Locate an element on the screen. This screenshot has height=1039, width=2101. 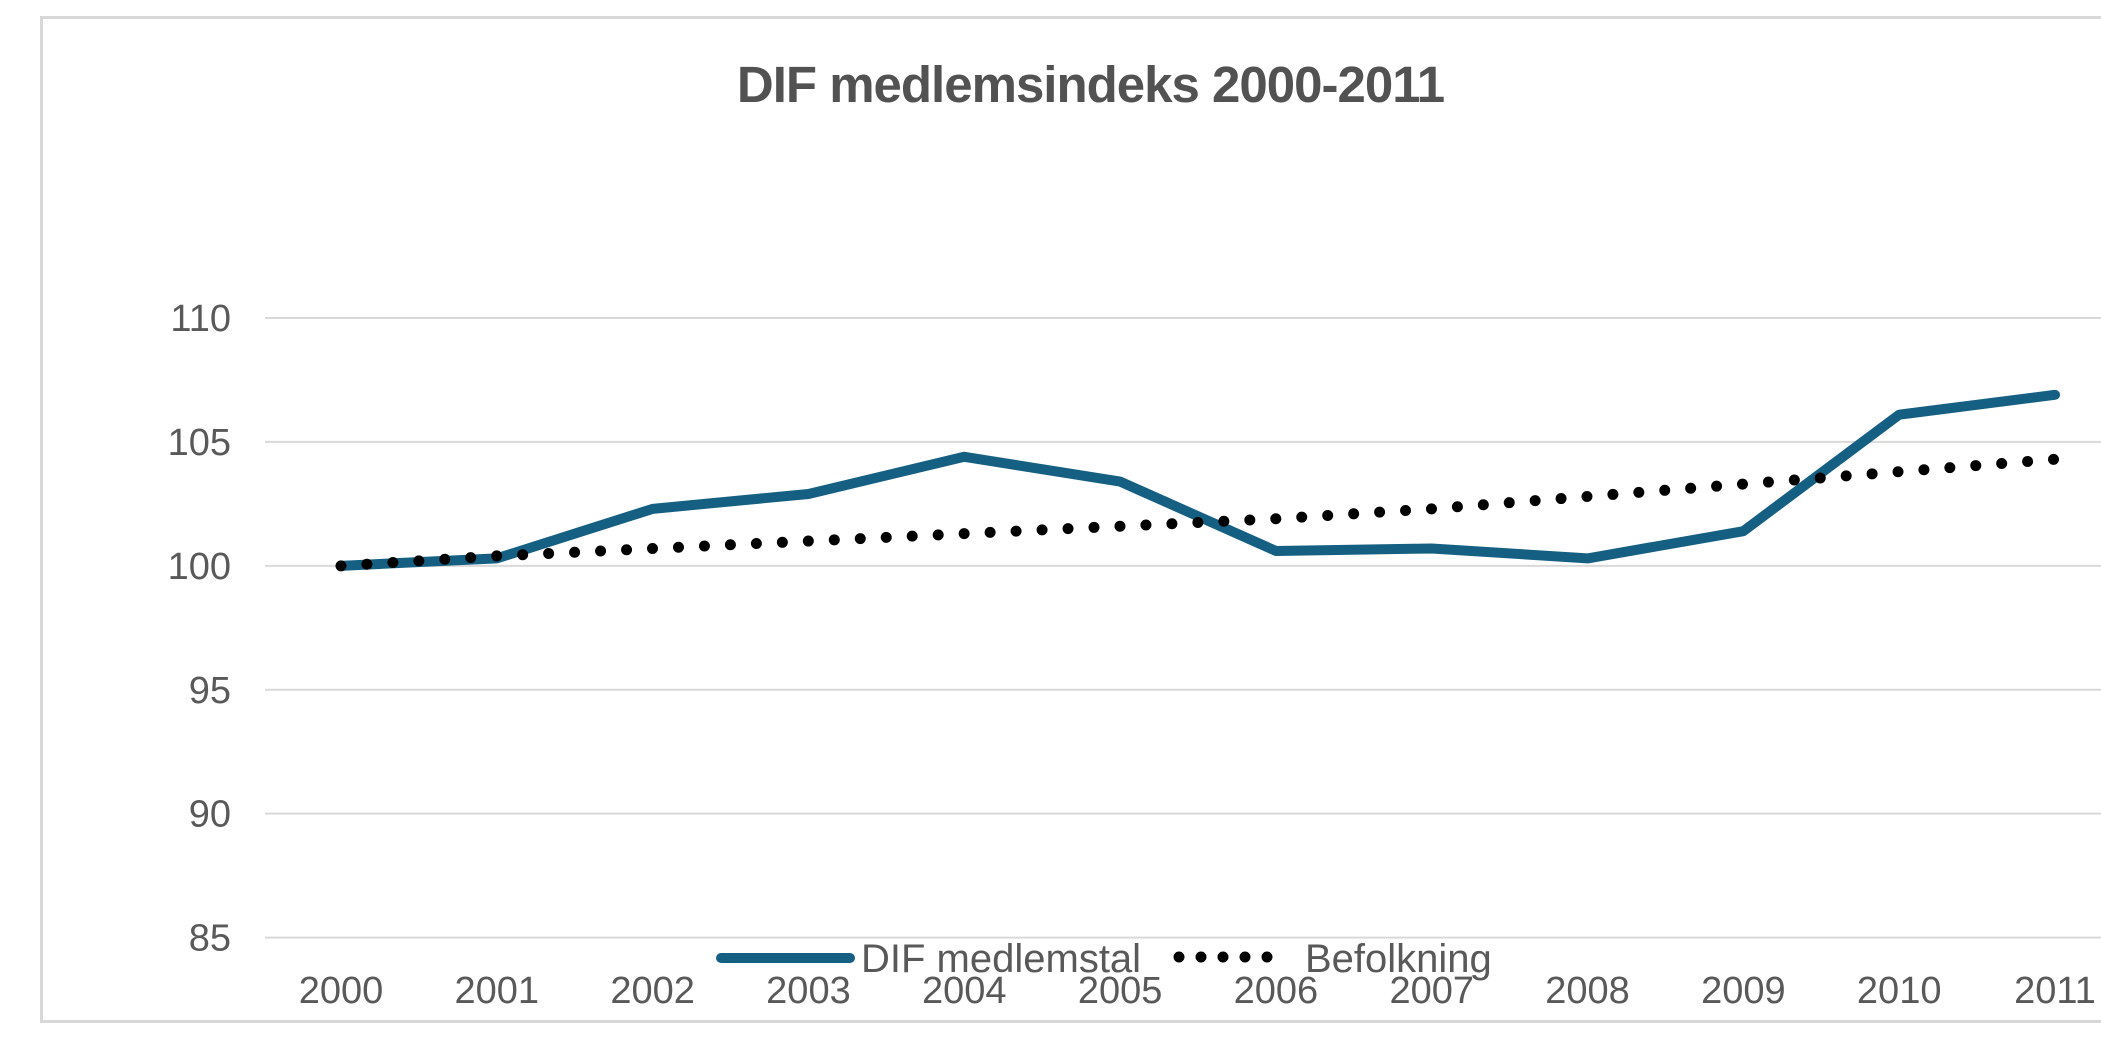
y-tick-label-85: 85 is located at coordinates (210, 939).